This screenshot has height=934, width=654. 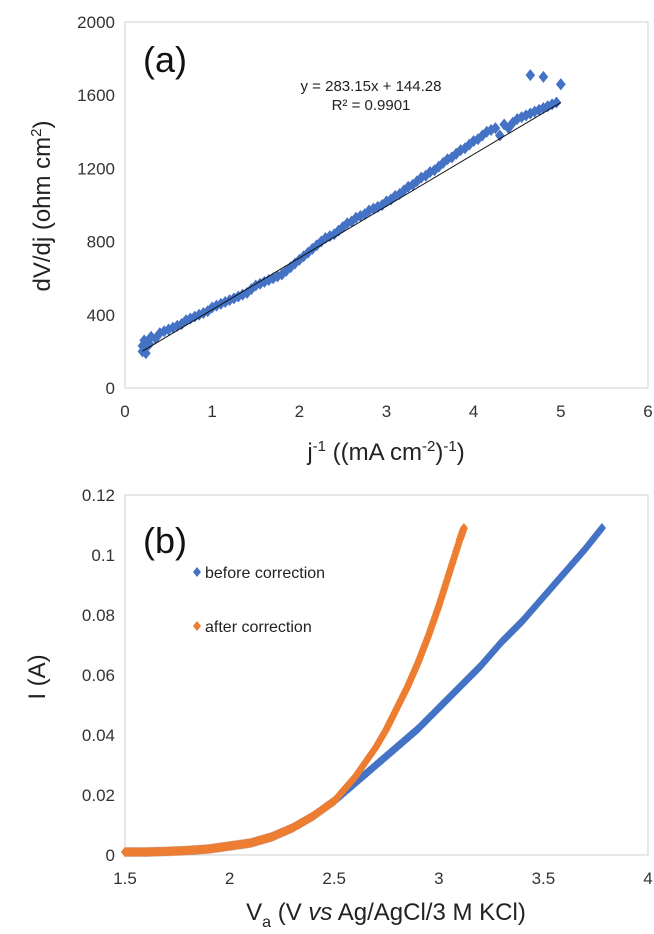 What do you see at coordinates (461, 452) in the screenshot?
I see `x-axis-label-a-tail: )` at bounding box center [461, 452].